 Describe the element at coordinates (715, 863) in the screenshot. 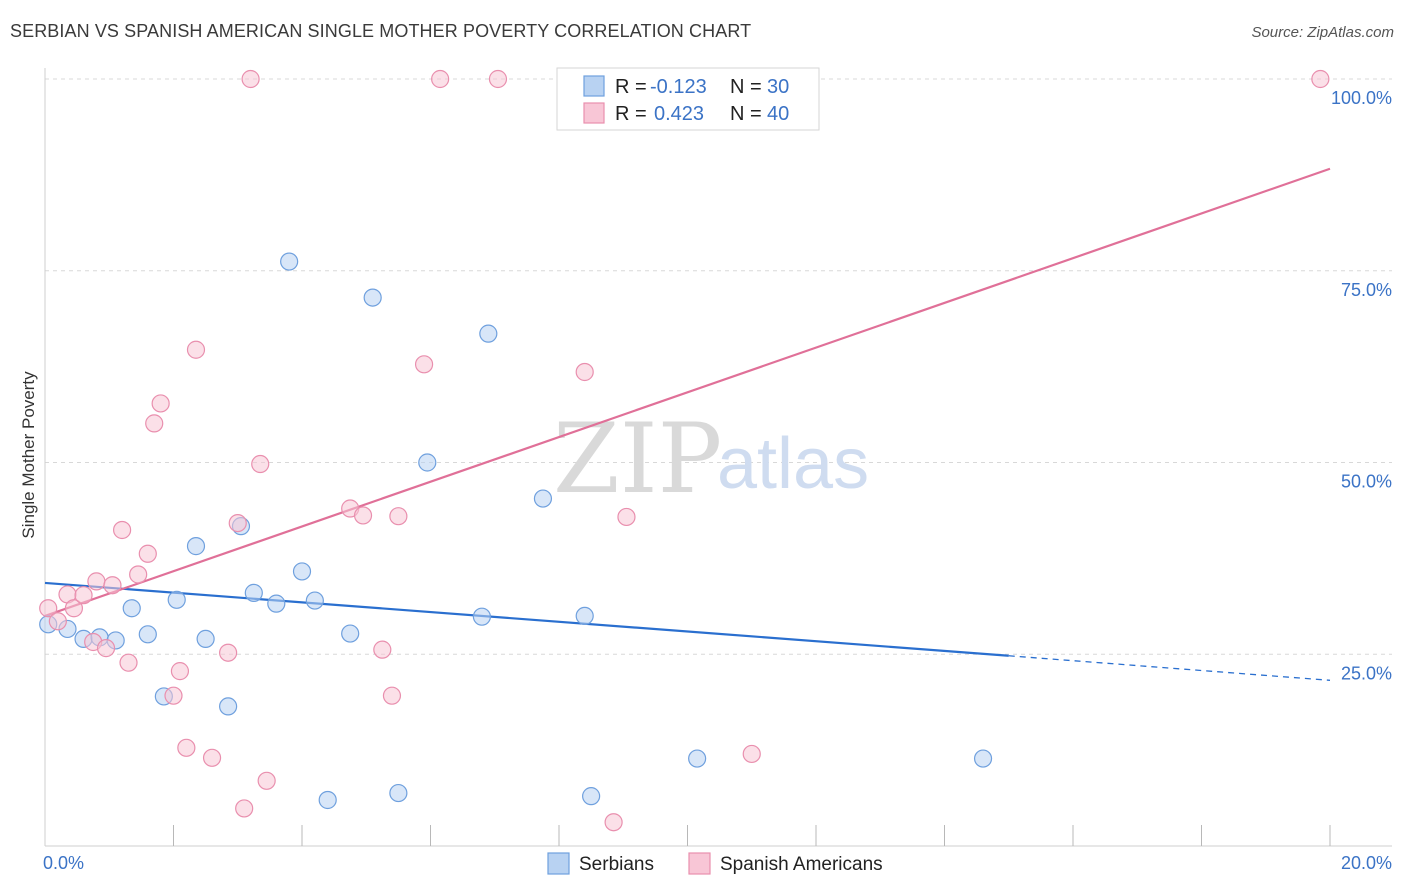

I see `series-legend: Serbians Spanish Americans` at that location.